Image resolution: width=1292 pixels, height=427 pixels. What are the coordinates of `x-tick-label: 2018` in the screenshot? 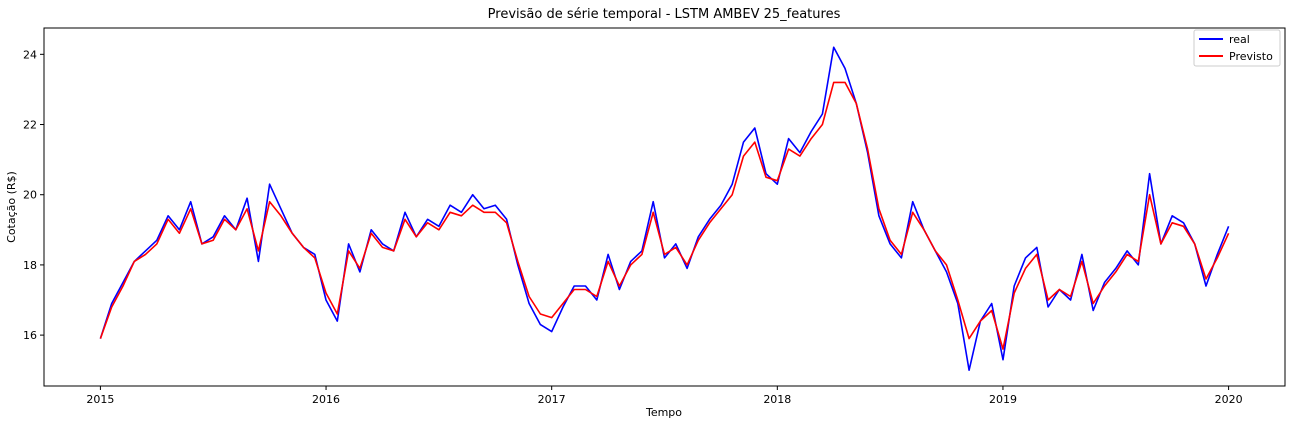 It's located at (777, 399).